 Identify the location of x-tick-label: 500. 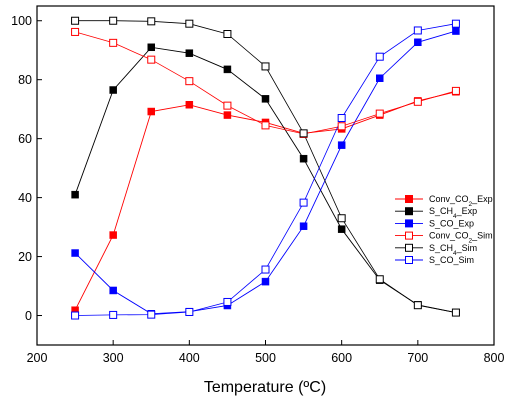
(265, 358).